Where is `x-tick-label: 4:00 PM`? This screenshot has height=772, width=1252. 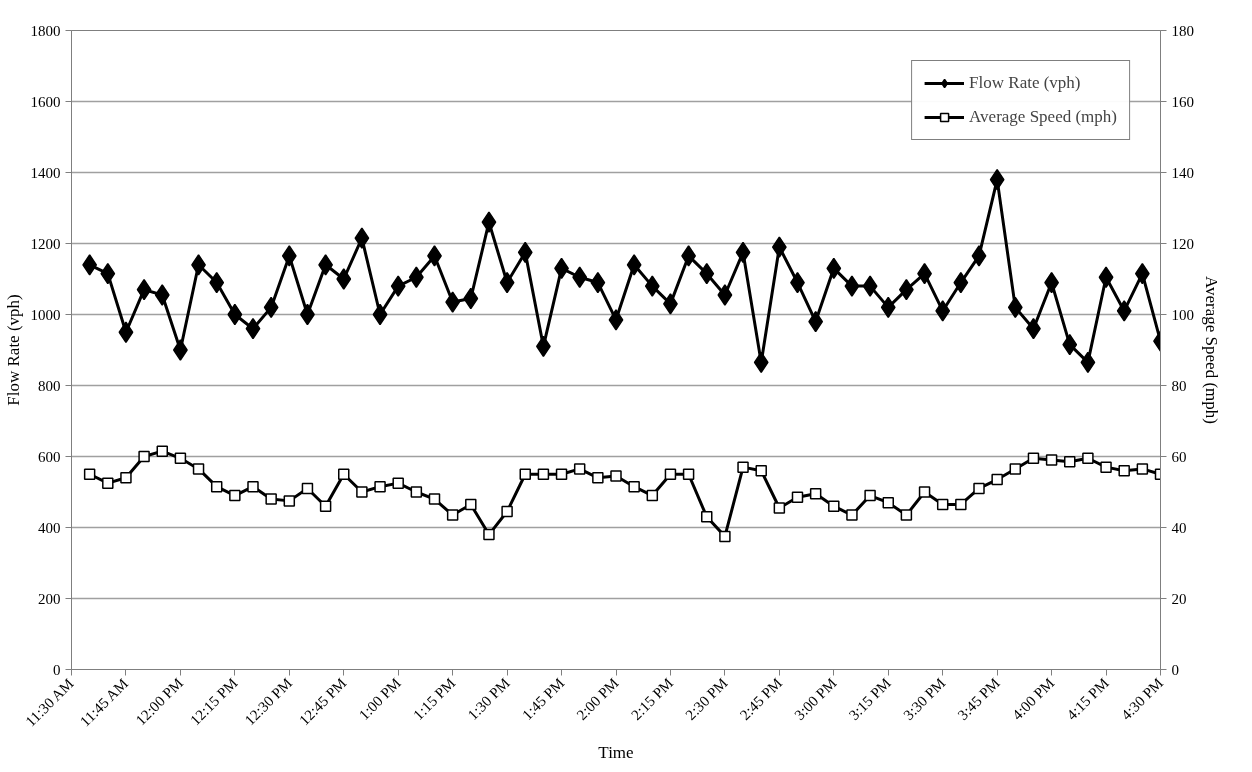
x-tick-label: 4:00 PM is located at coordinates (1033, 698).